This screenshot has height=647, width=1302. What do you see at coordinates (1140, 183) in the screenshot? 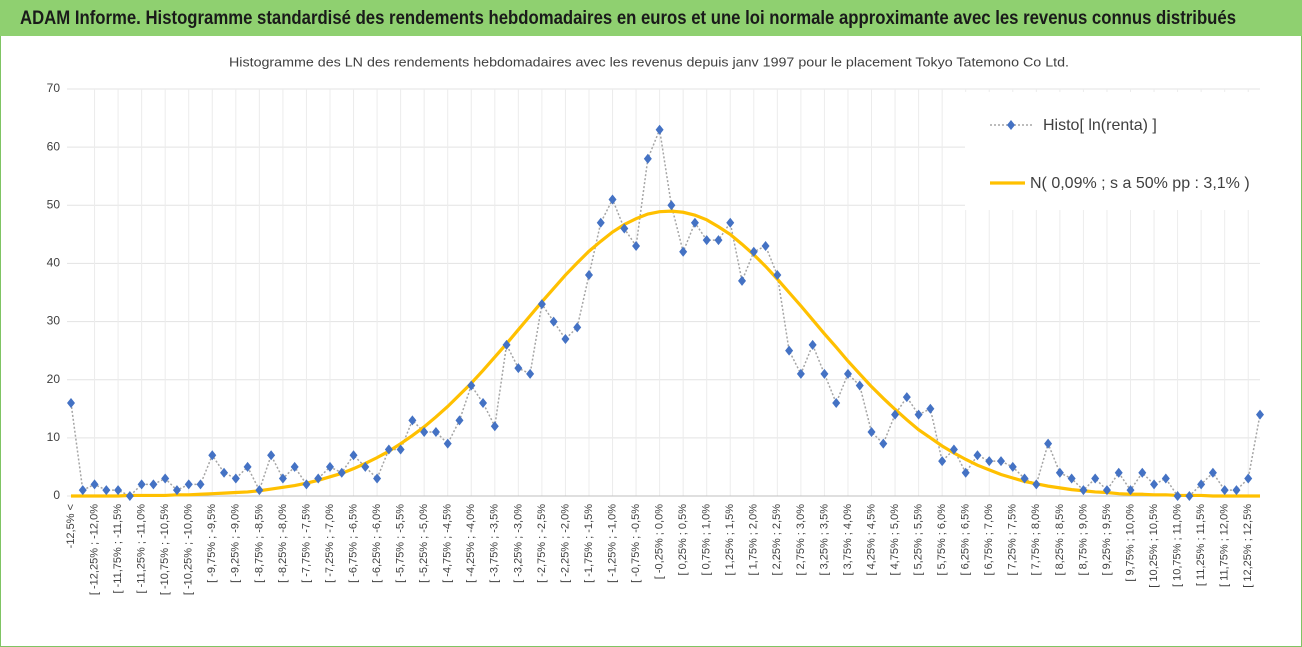
I see `legend-label: N( 0,09% ; s a 50% pp : 3,1% )` at bounding box center [1140, 183].